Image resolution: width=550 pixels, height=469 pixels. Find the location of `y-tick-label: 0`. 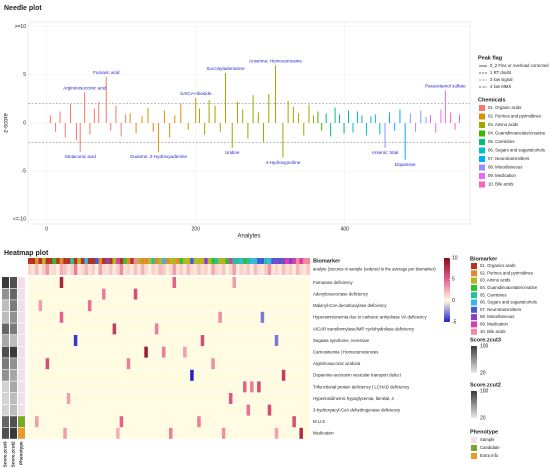

y-tick-label: 0 is located at coordinates (24, 123).